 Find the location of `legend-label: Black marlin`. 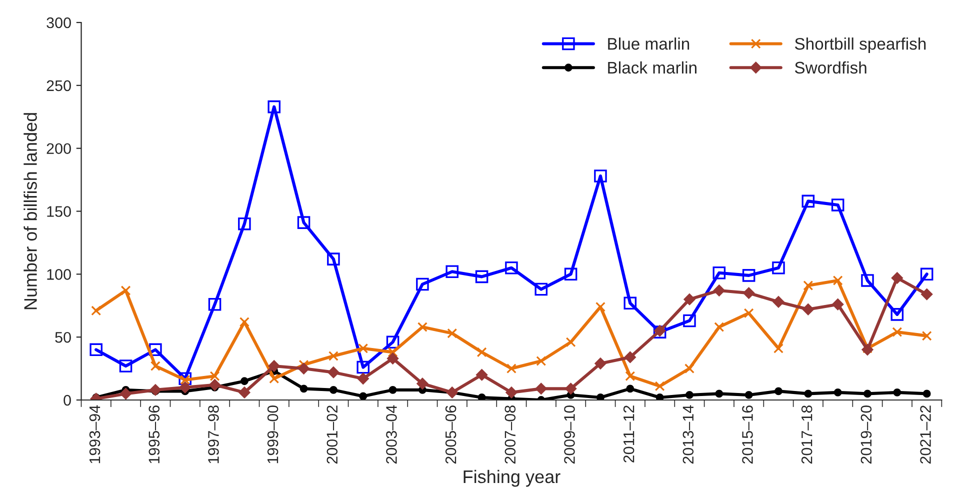

legend-label: Black marlin is located at coordinates (652, 67).